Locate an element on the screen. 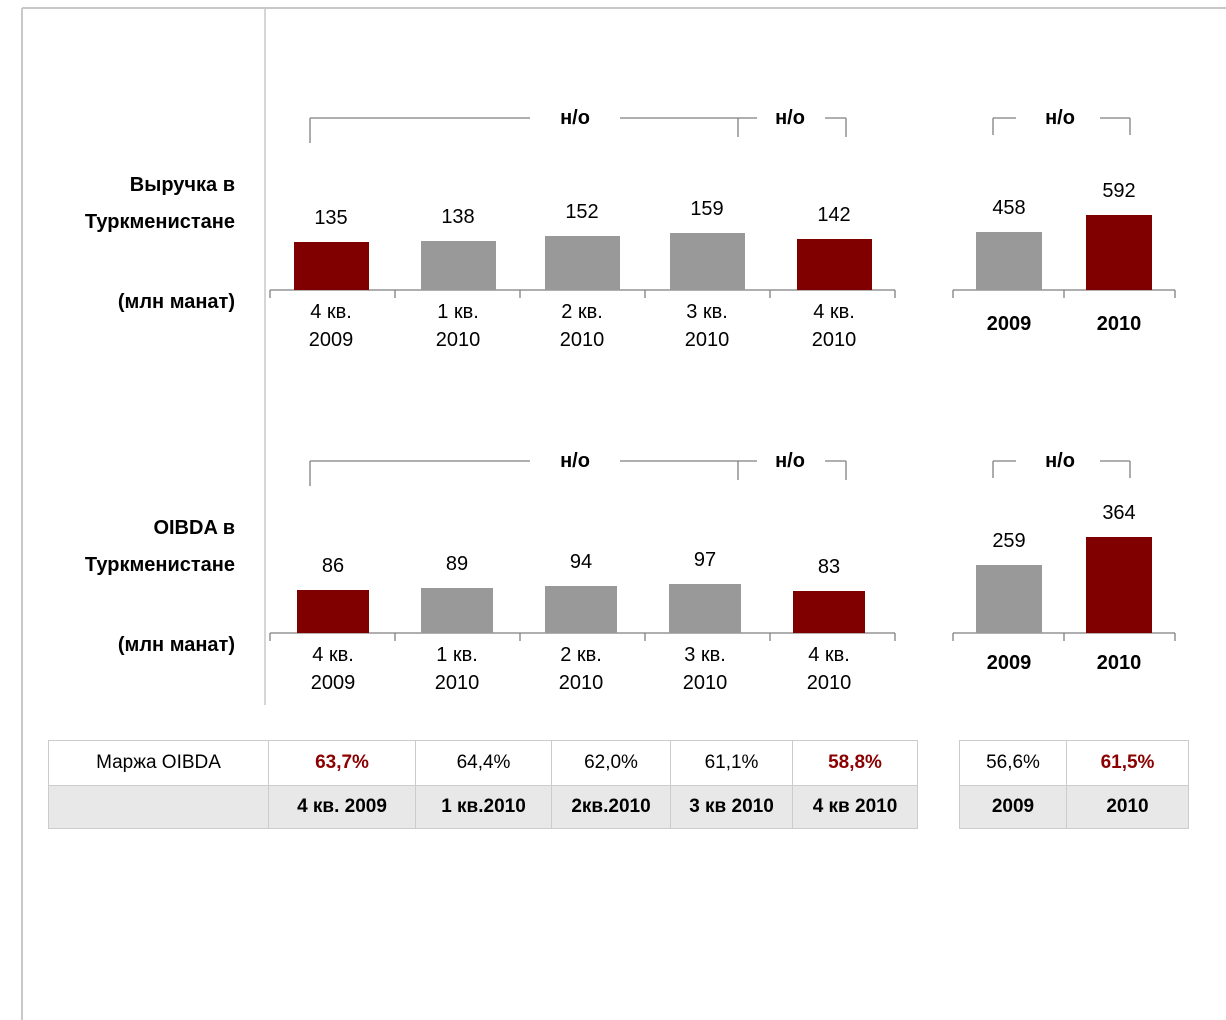  value-label: 135 is located at coordinates (331, 217).